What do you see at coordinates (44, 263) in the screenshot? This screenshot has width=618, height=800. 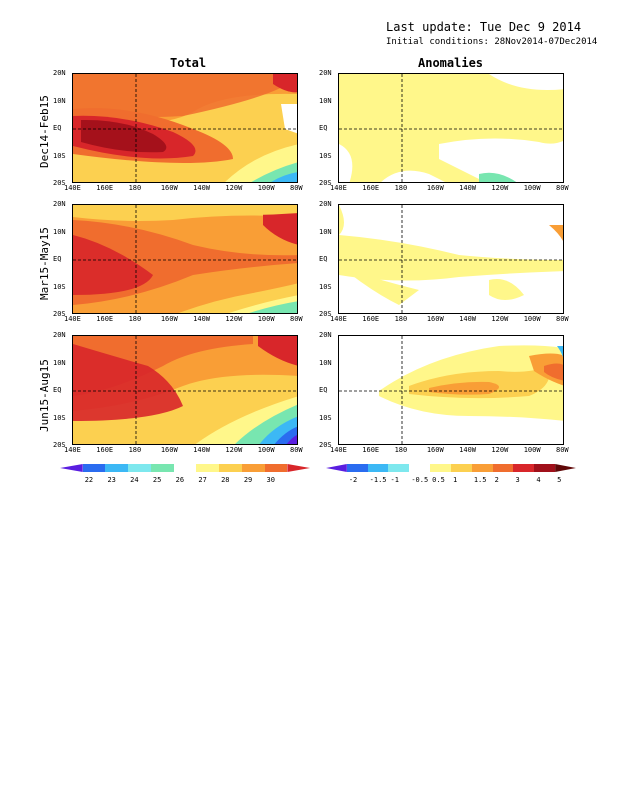 I see `row-label-2: Mar15-May15` at bounding box center [44, 263].